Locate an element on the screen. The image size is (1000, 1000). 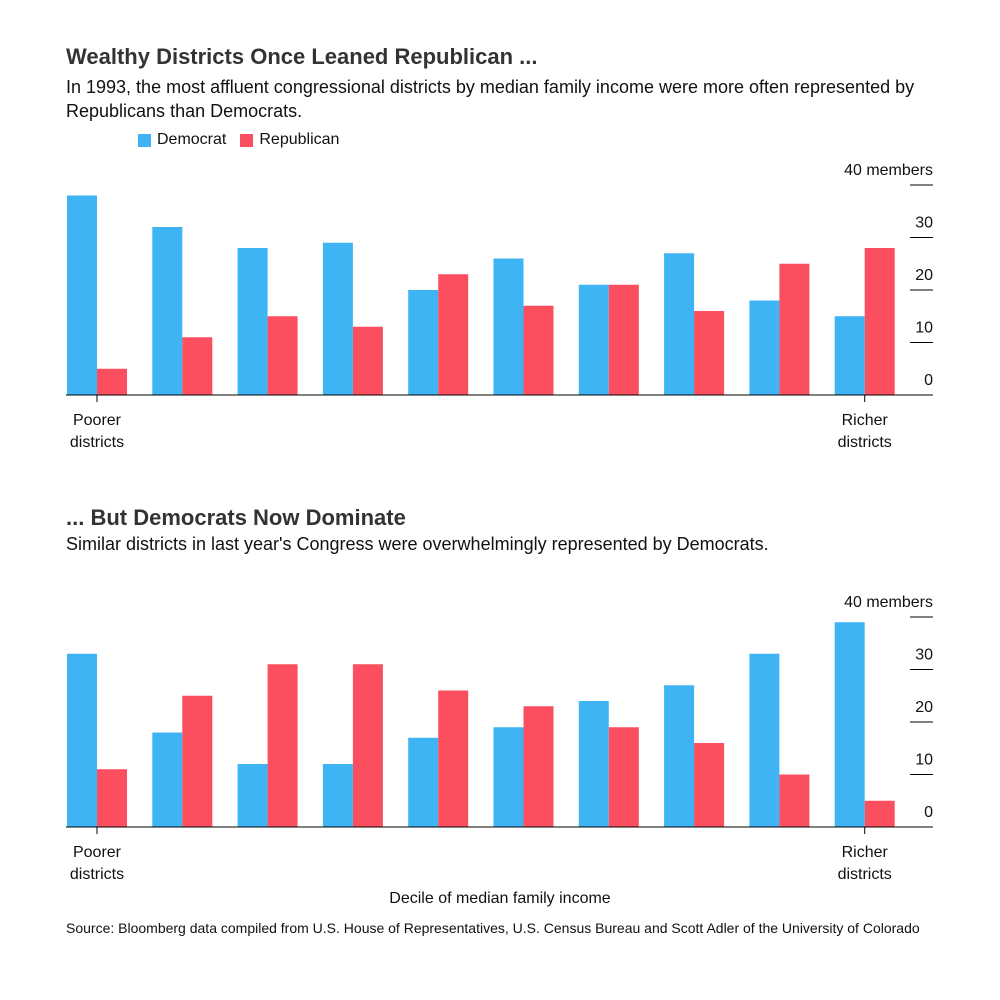
legend-label-republican: Republican is located at coordinates (299, 139).